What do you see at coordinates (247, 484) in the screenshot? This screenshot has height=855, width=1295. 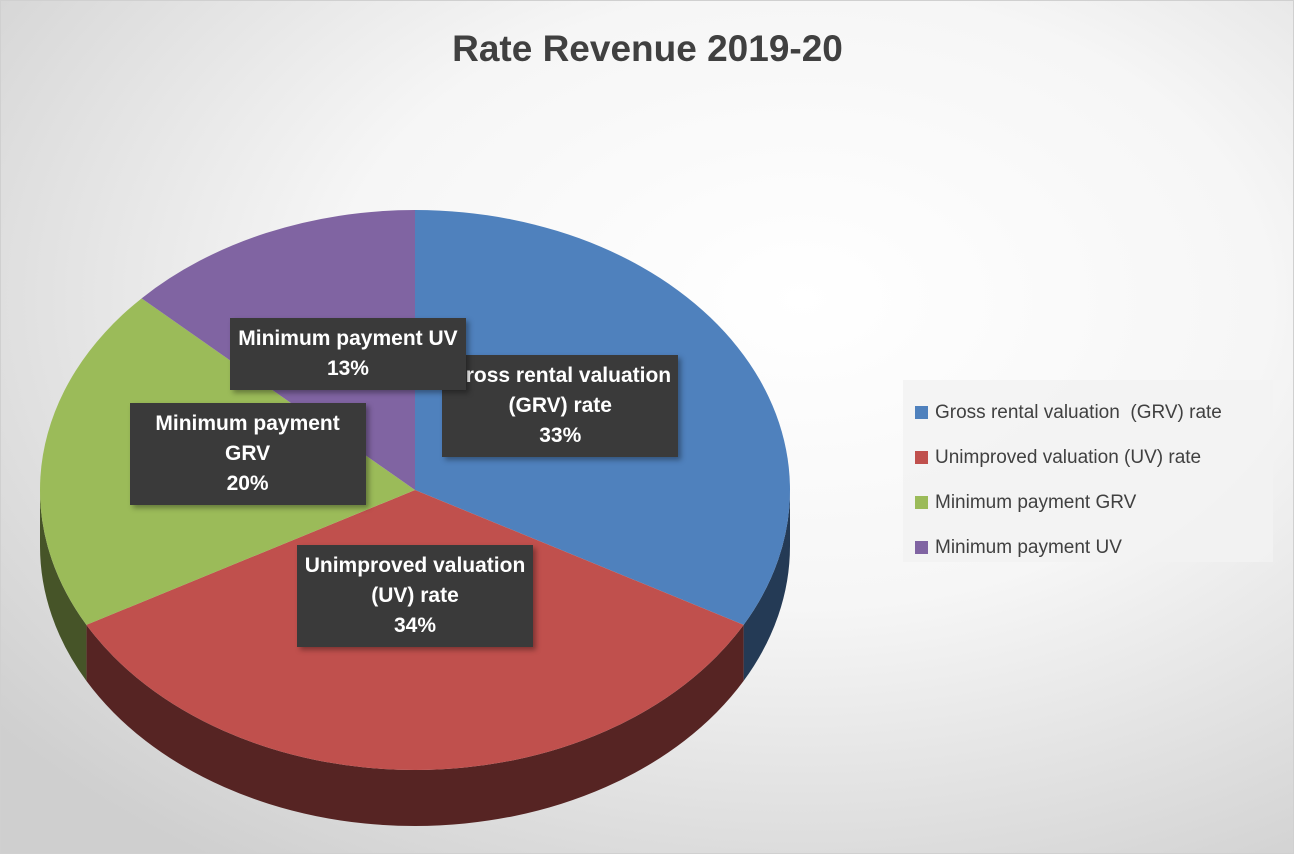 I see `data-label-value: 20%` at bounding box center [247, 484].